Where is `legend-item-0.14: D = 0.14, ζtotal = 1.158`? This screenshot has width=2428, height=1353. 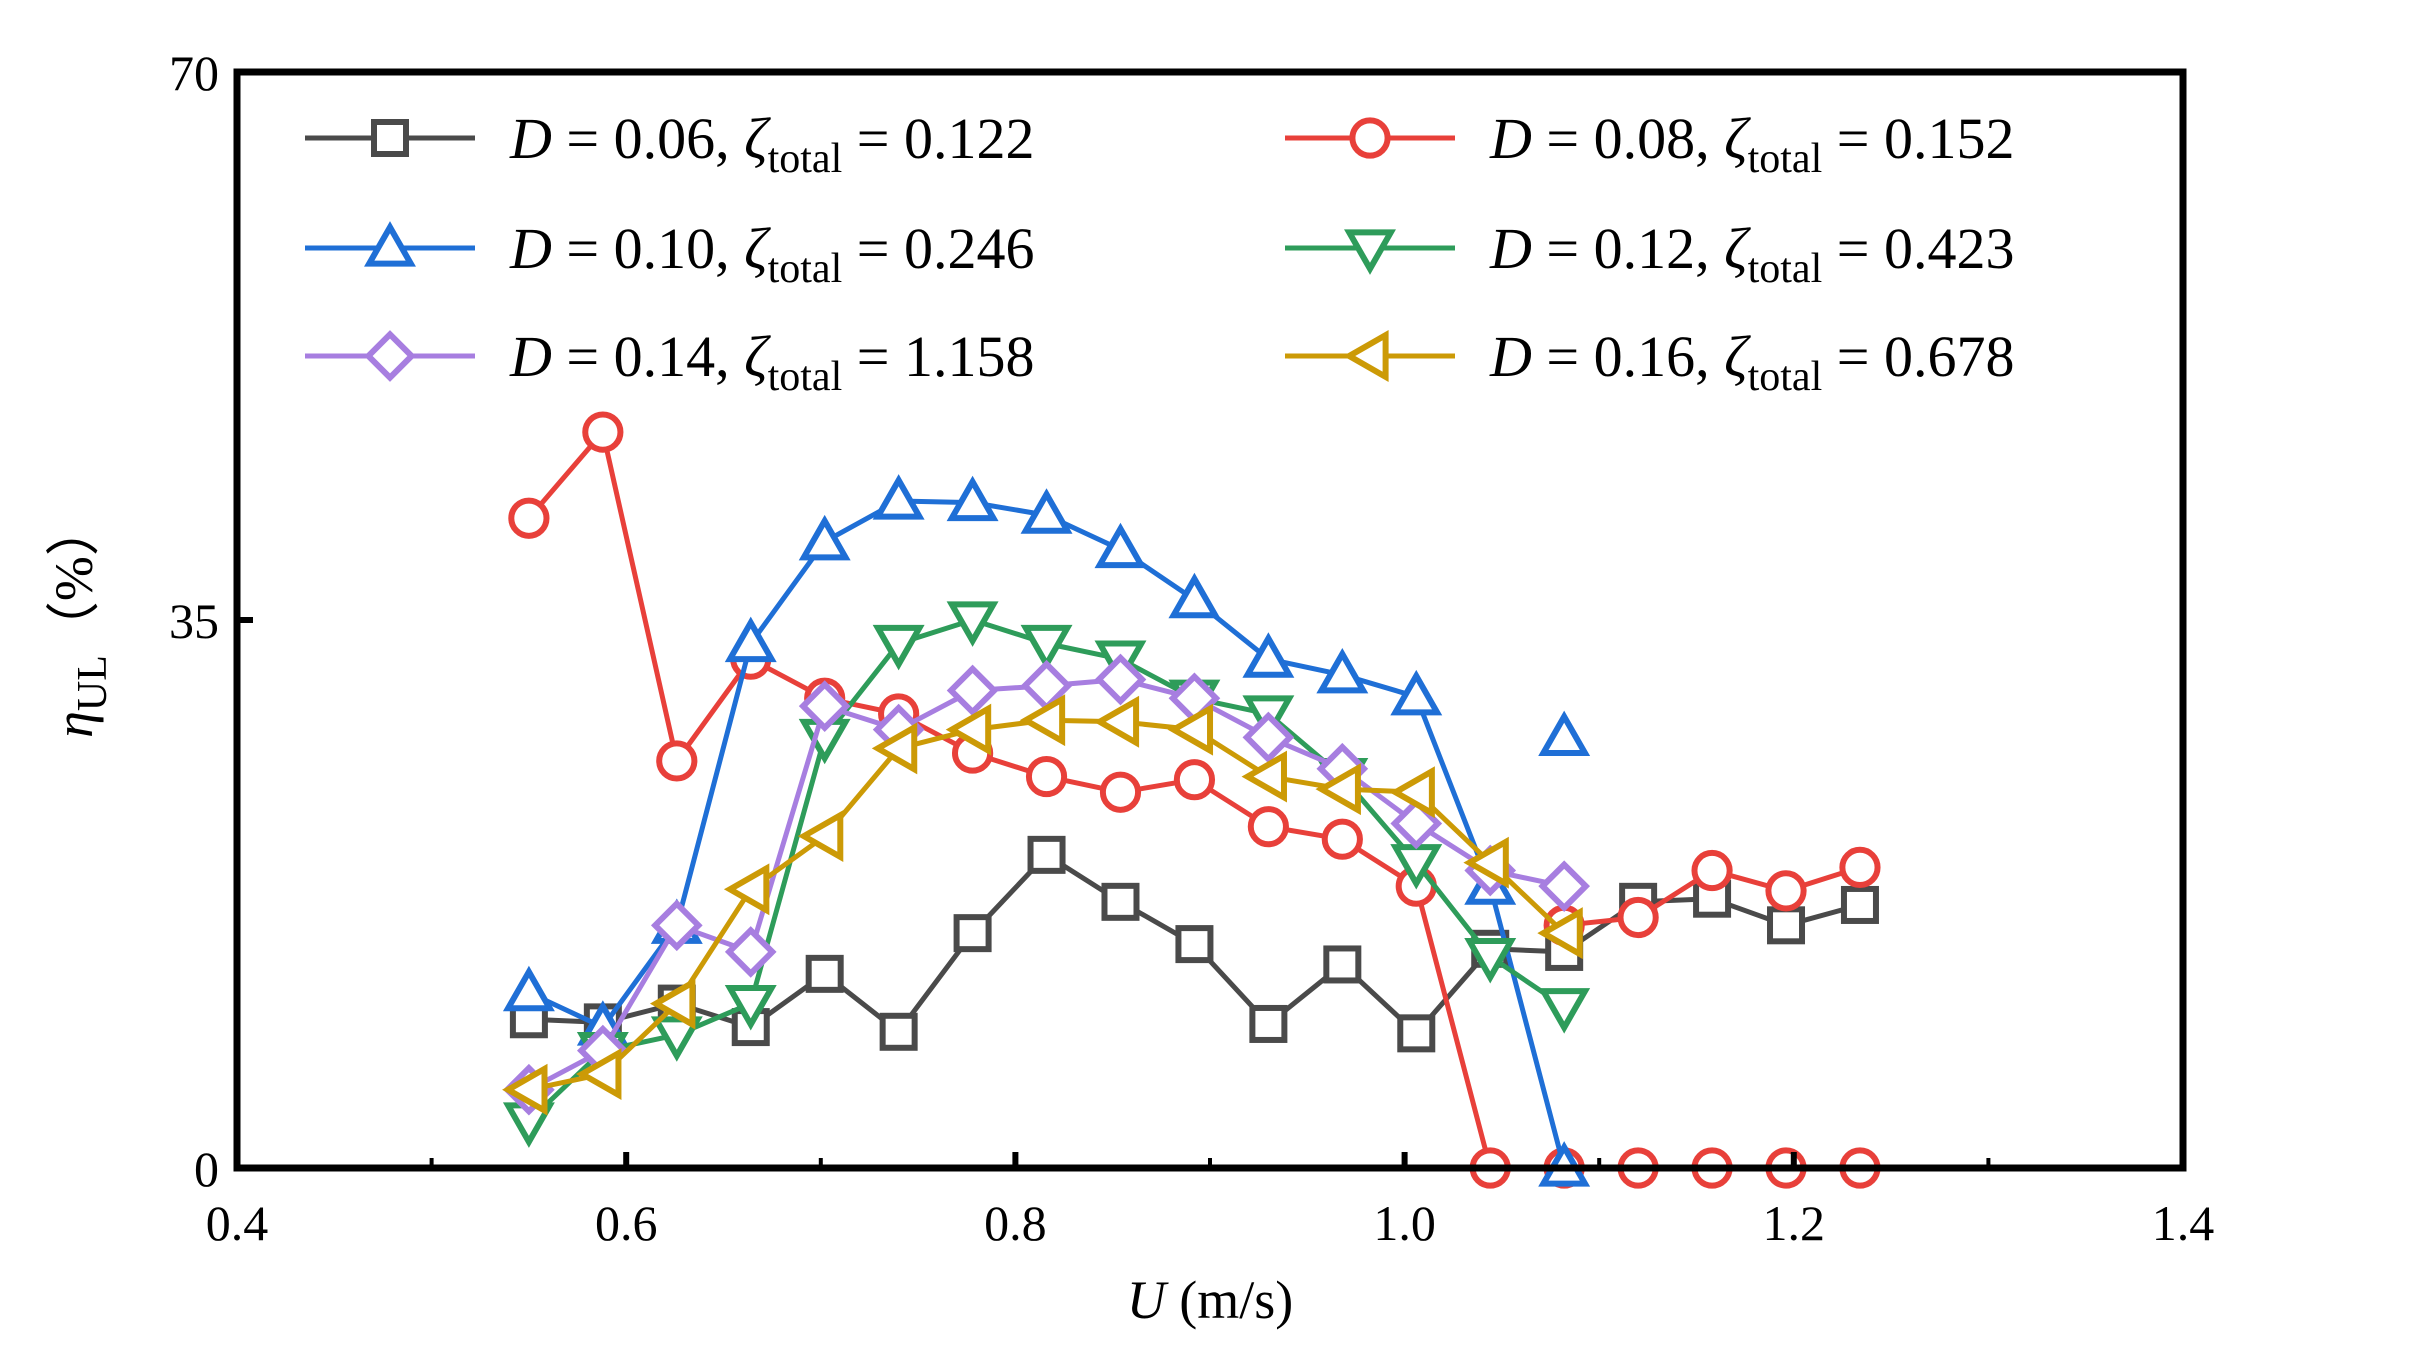 legend-item-0.14: D = 0.14, ζtotal = 1.158 is located at coordinates (669, 362).